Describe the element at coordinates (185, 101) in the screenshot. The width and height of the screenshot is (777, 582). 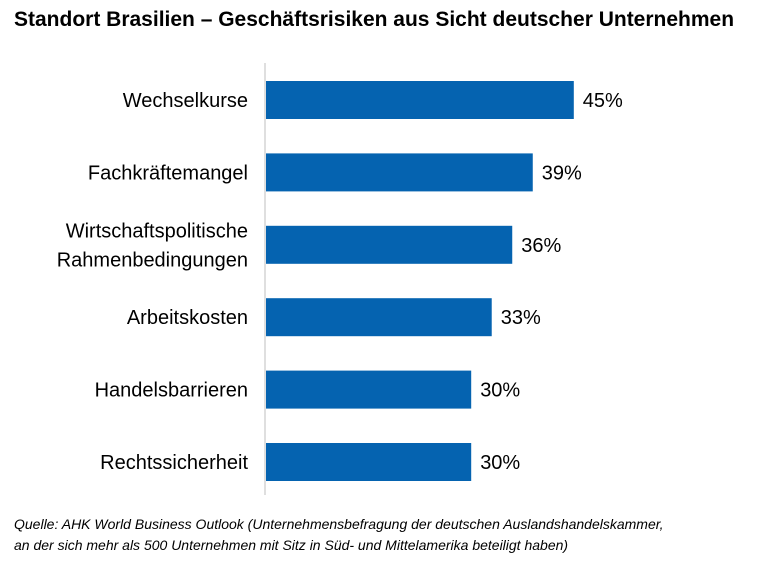
I see `category-label: Wechselkurse` at that location.